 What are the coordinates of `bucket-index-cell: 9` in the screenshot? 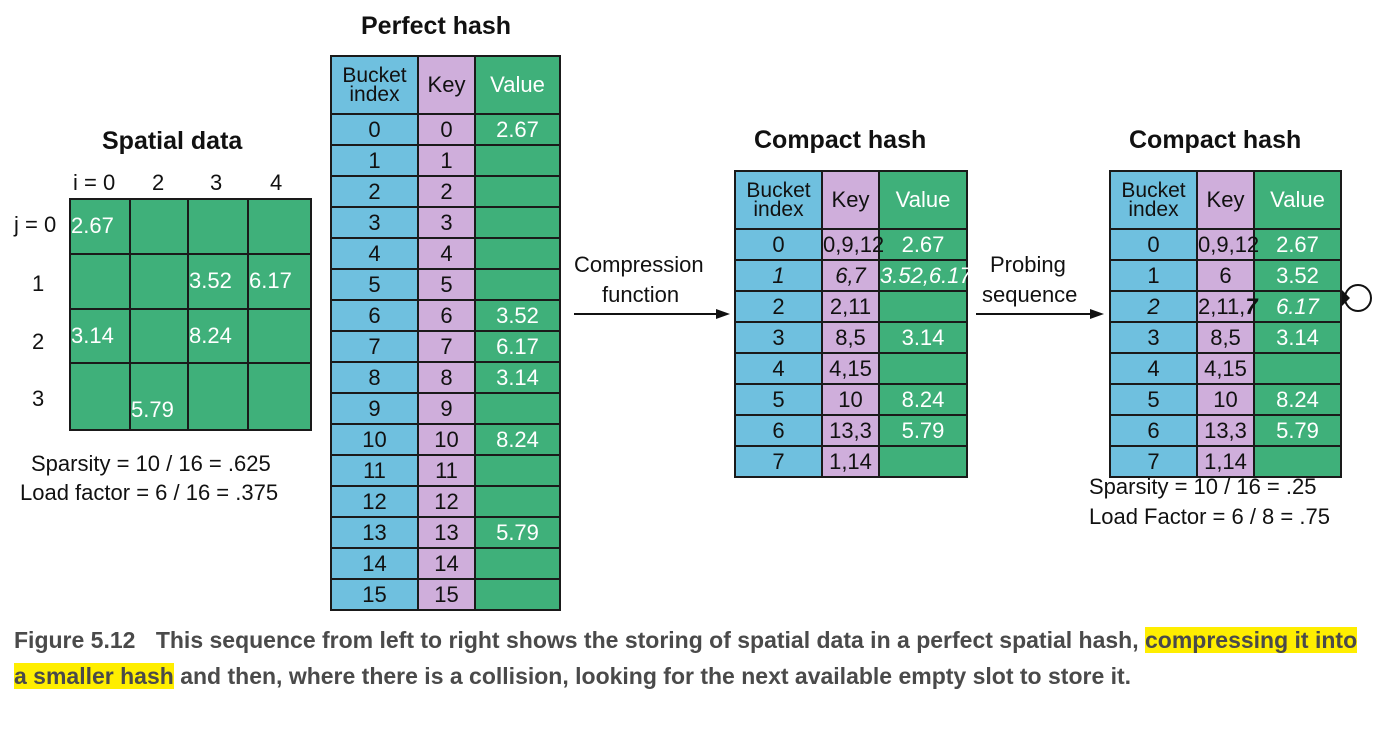 It's located at (374, 408).